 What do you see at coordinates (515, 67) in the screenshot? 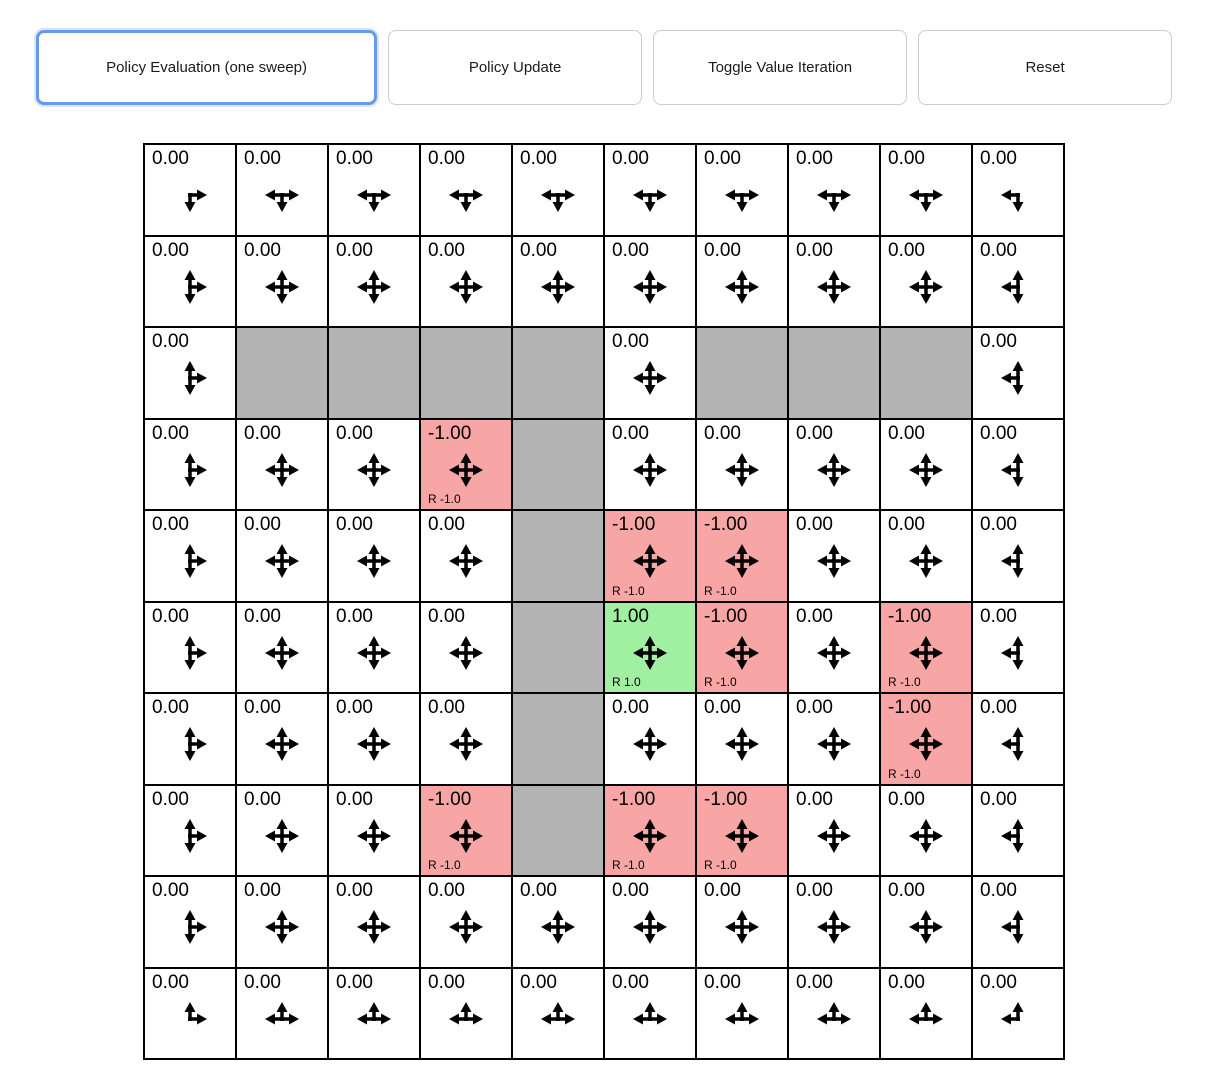
I see `policy-update-button: Policy Update` at bounding box center [515, 67].